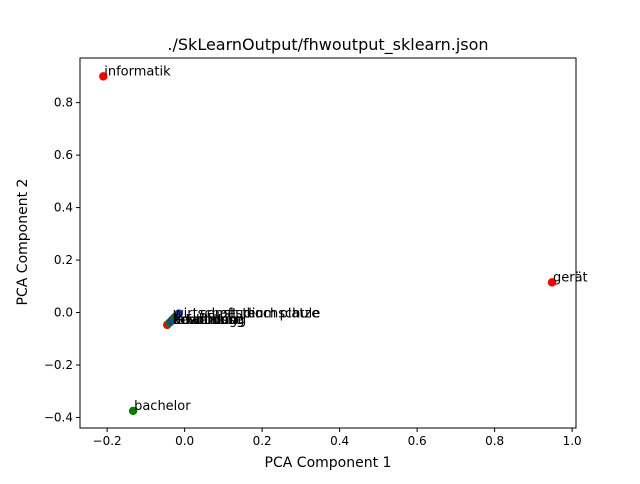 The width and height of the screenshot is (640, 484). I want to click on y-tick-label: 0.6, so click(63, 155).